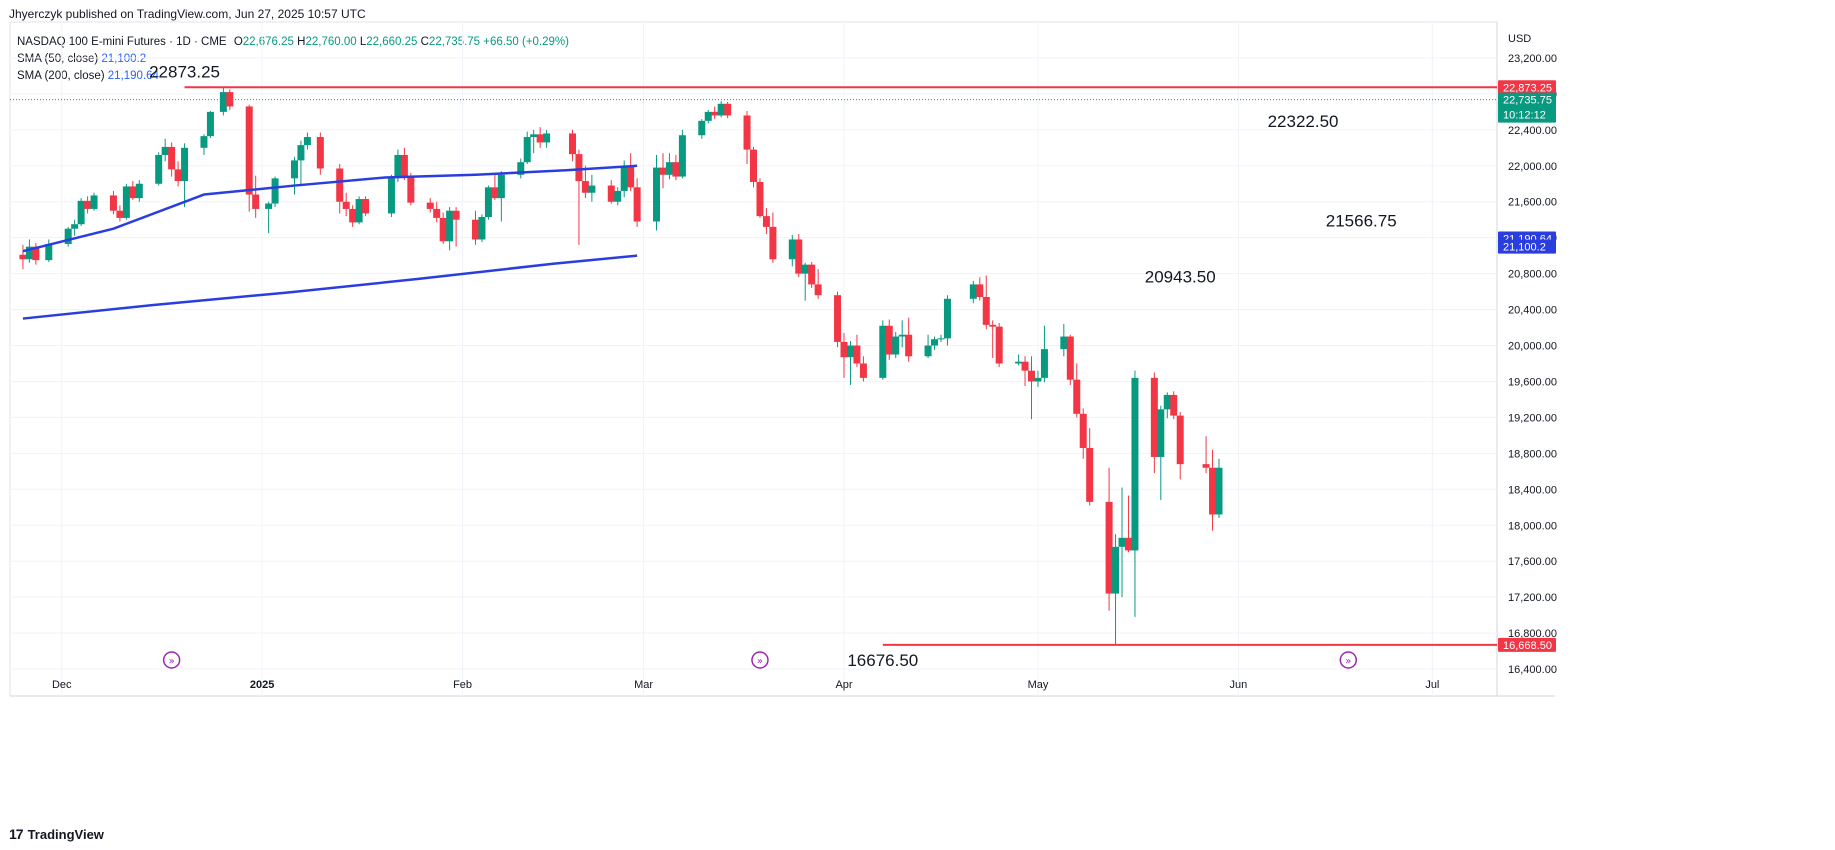 The image size is (1835, 850). I want to click on y-tick-label: 20,000.00, so click(1532, 347).